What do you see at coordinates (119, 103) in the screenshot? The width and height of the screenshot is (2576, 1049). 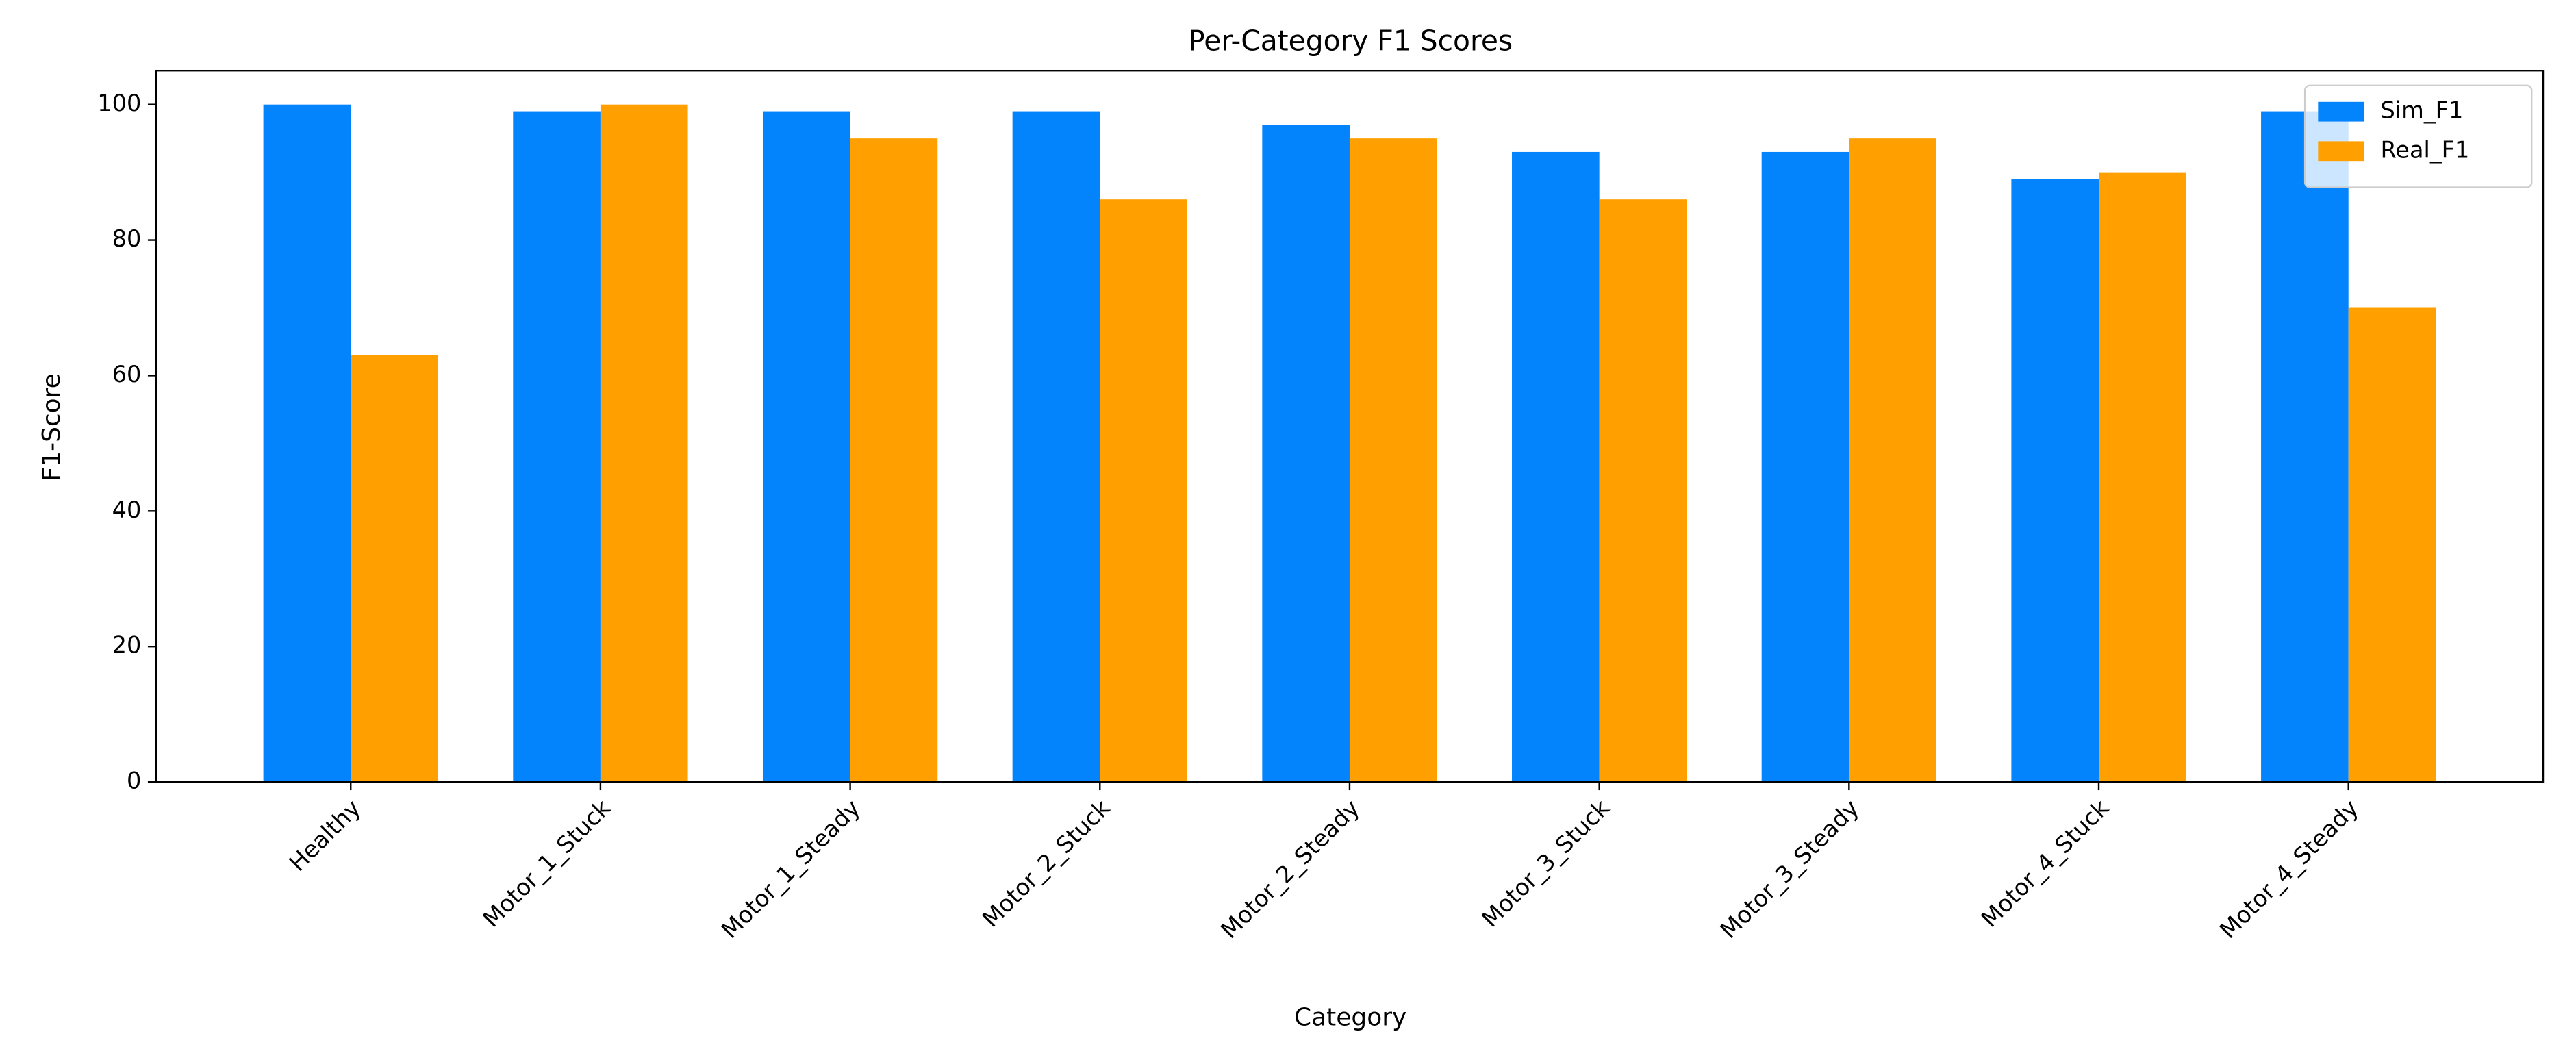 I see `y-tick-label: 100` at bounding box center [119, 103].